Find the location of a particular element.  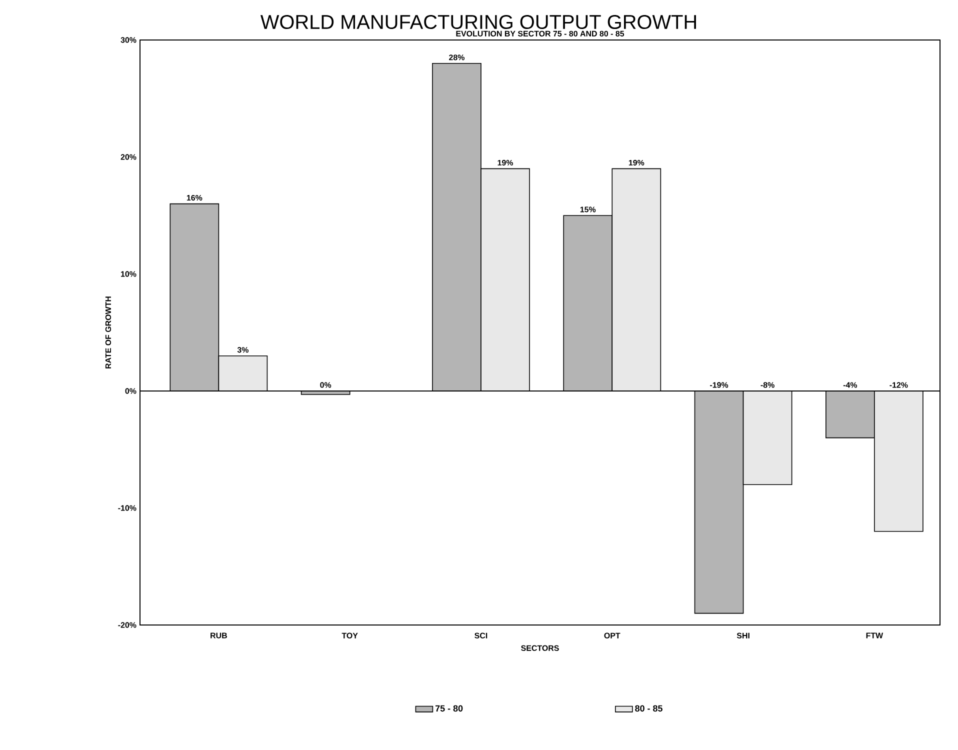

chart-title: WORLD MANUFACTURING OUTPUT GROWTH is located at coordinates (478, 22).